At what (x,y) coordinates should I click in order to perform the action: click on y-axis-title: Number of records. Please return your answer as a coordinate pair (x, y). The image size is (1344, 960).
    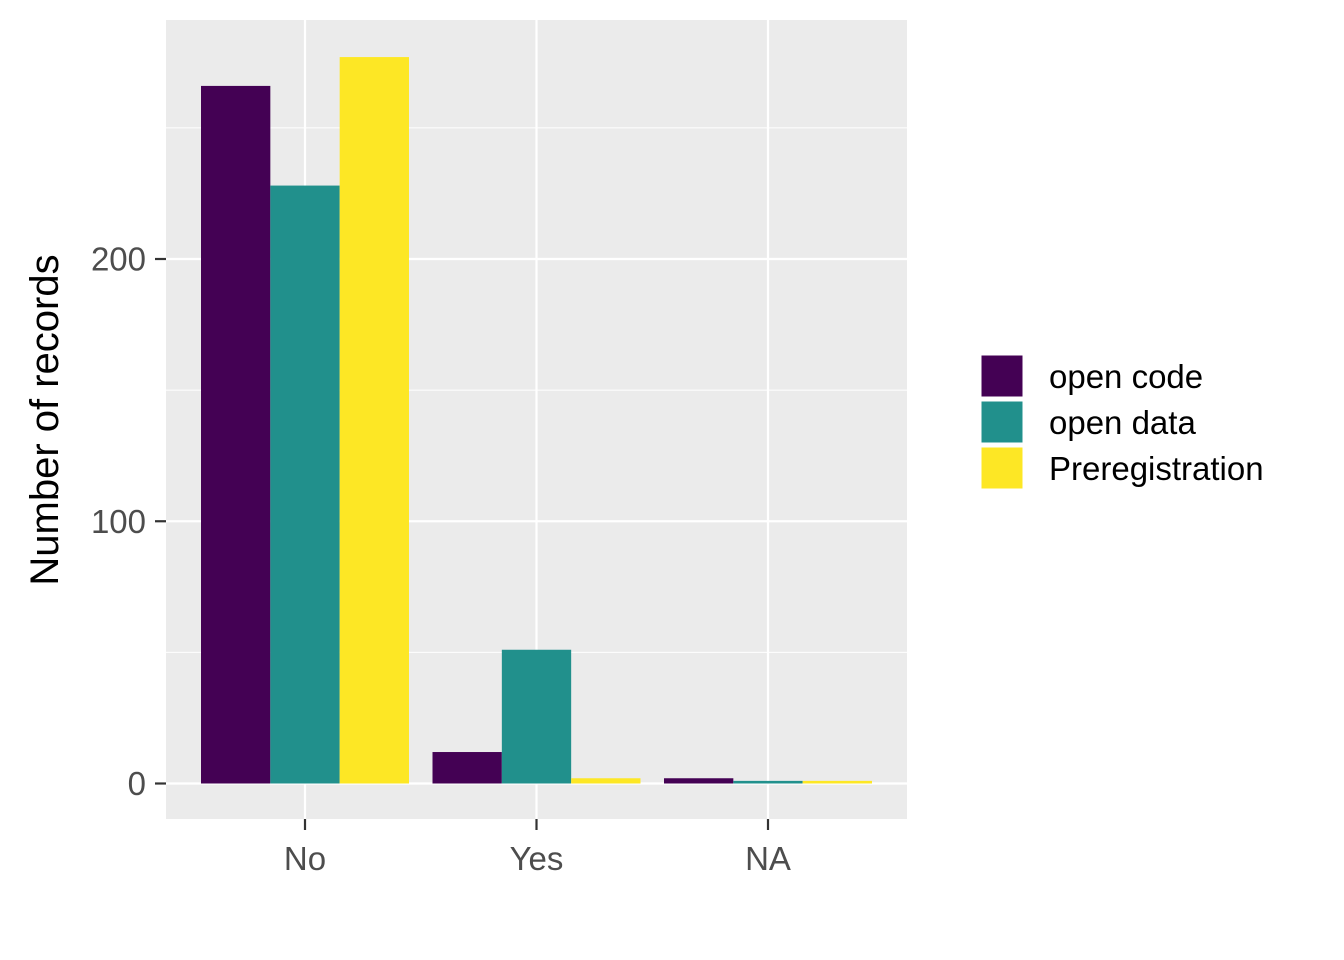
    Looking at the image, I should click on (45, 419).